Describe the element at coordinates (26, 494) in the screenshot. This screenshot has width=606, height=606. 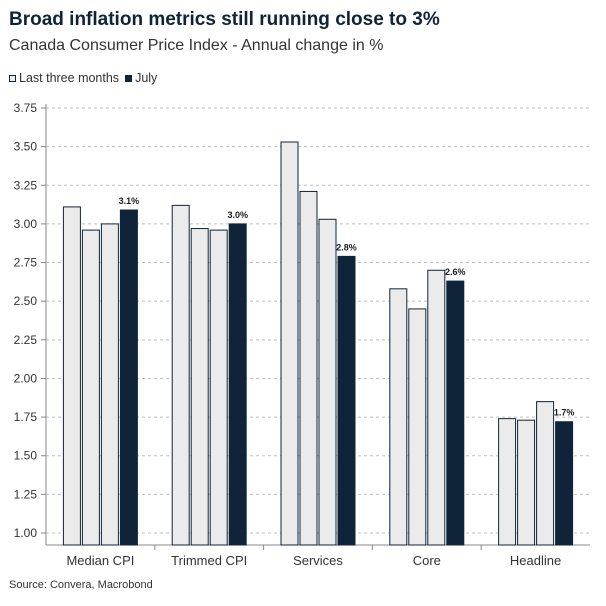
I see `y-tick-label: 1.25` at that location.